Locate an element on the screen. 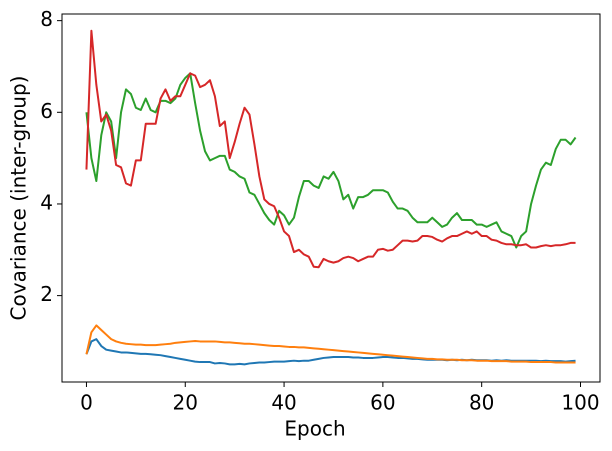  x-tick-label: 0 is located at coordinates (86, 403).